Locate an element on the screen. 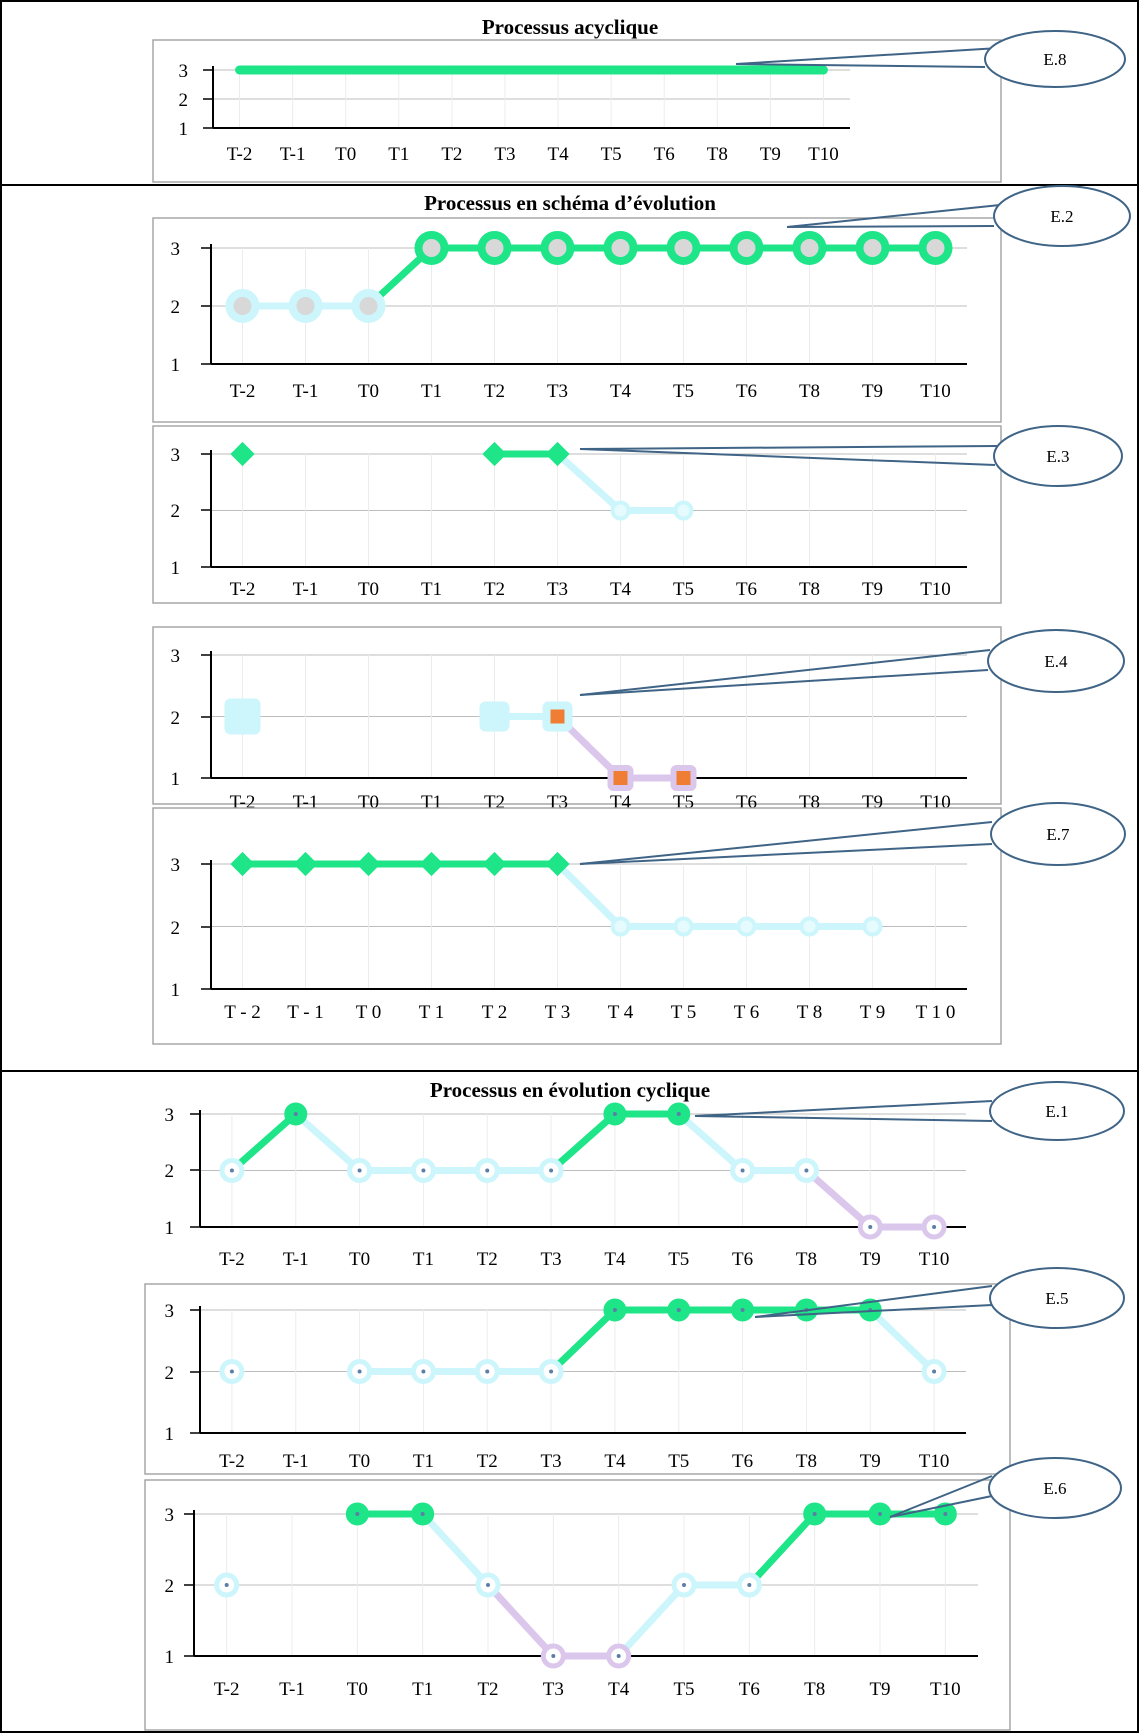  chart-e-5: 1 2 3 T-2 T-1 T0 T1 T2 T3 T4 T5 T6 T8 T9 T10 E.5 is located at coordinates (634, 1371).